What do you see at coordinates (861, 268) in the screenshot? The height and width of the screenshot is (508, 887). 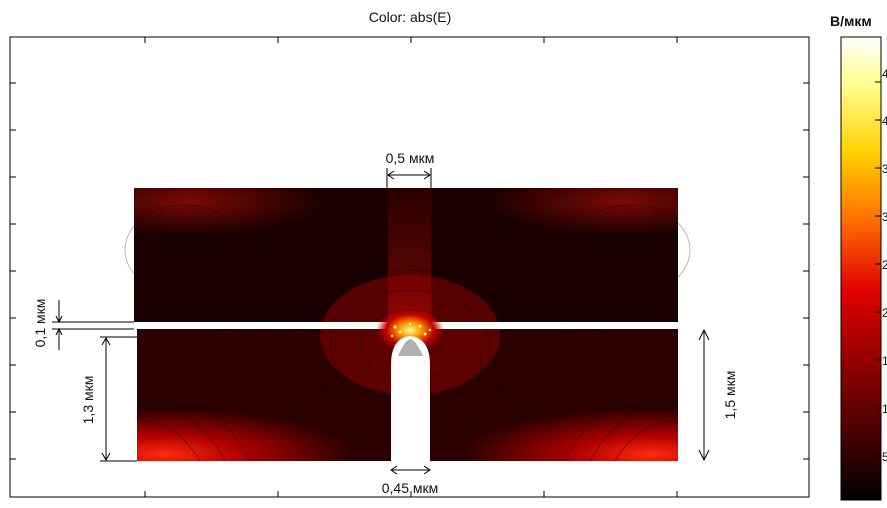 I see `colorbar` at bounding box center [861, 268].